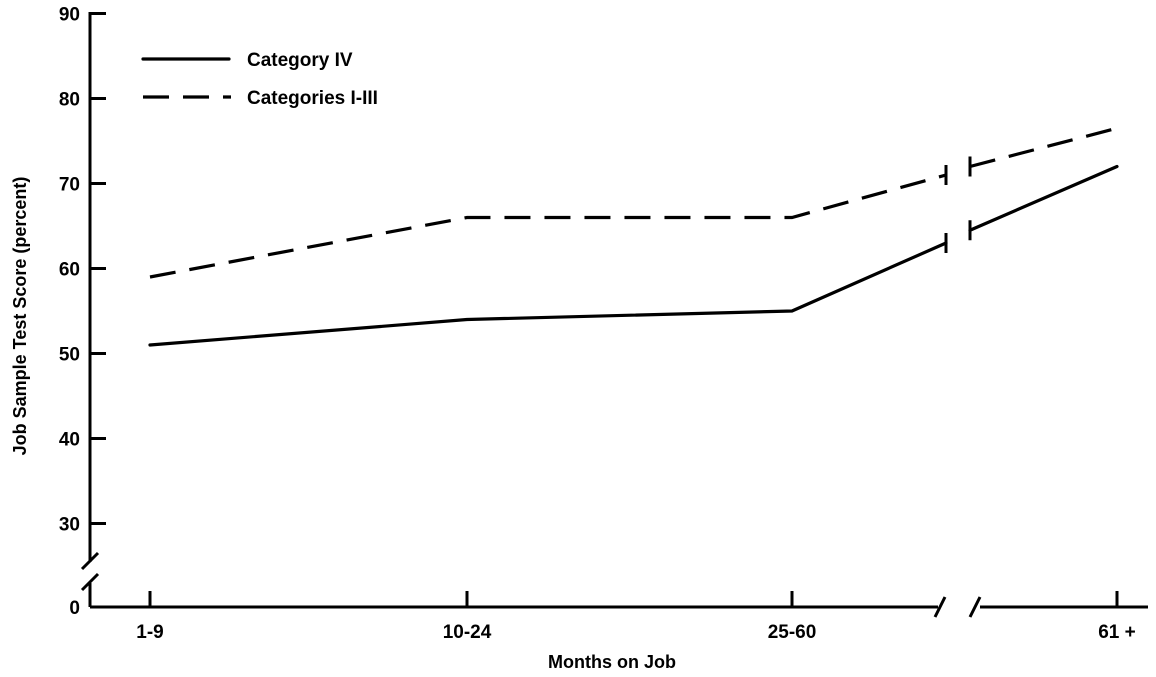  Describe the element at coordinates (69, 100) in the screenshot. I see `y-tick-label: 80` at that location.